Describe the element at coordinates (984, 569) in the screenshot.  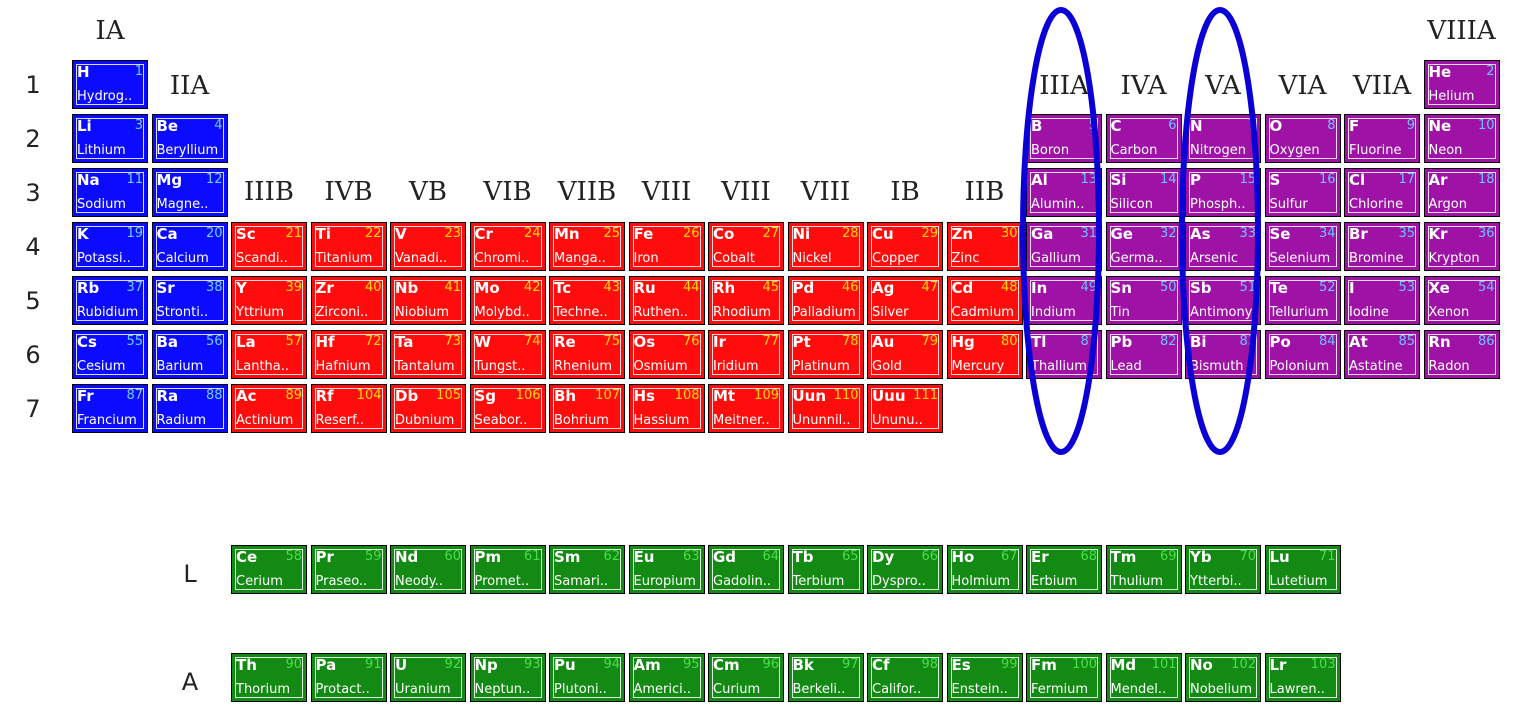
I see `element-cell-ho: Ho 67 Holmium` at that location.